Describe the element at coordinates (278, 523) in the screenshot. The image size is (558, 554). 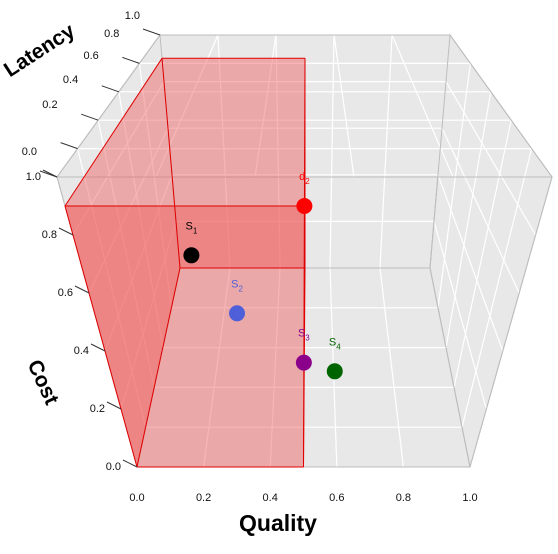
I see `x-axis-title: Quality` at that location.